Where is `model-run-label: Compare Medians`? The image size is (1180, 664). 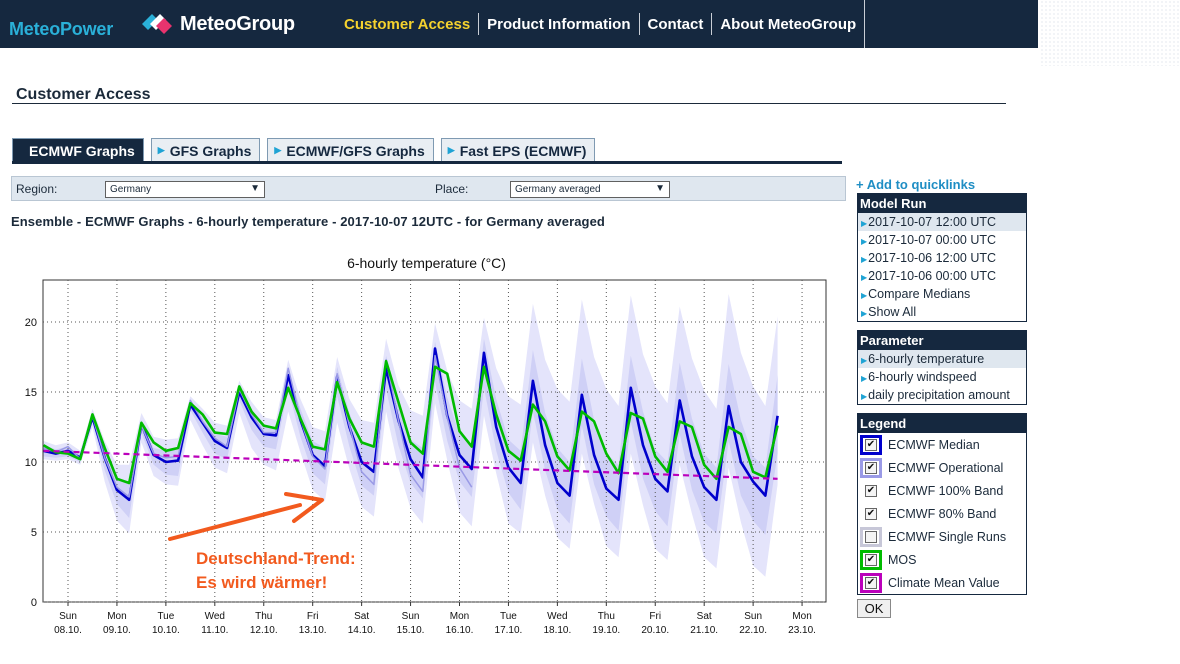 model-run-label: Compare Medians is located at coordinates (919, 294).